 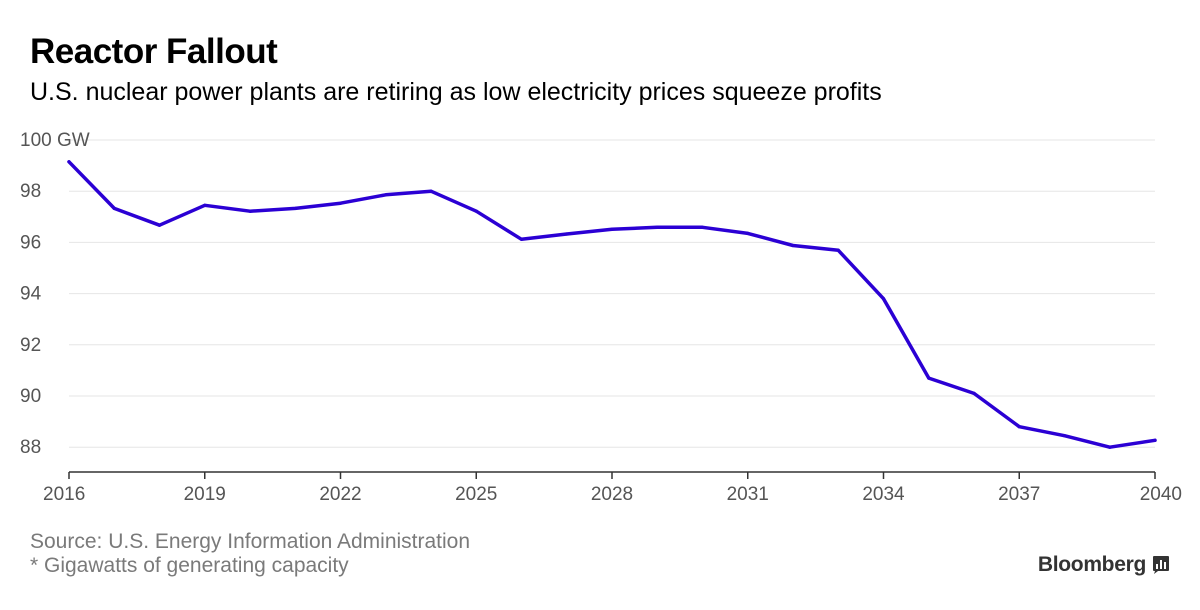 What do you see at coordinates (612, 475) in the screenshot?
I see `x-axis` at bounding box center [612, 475].